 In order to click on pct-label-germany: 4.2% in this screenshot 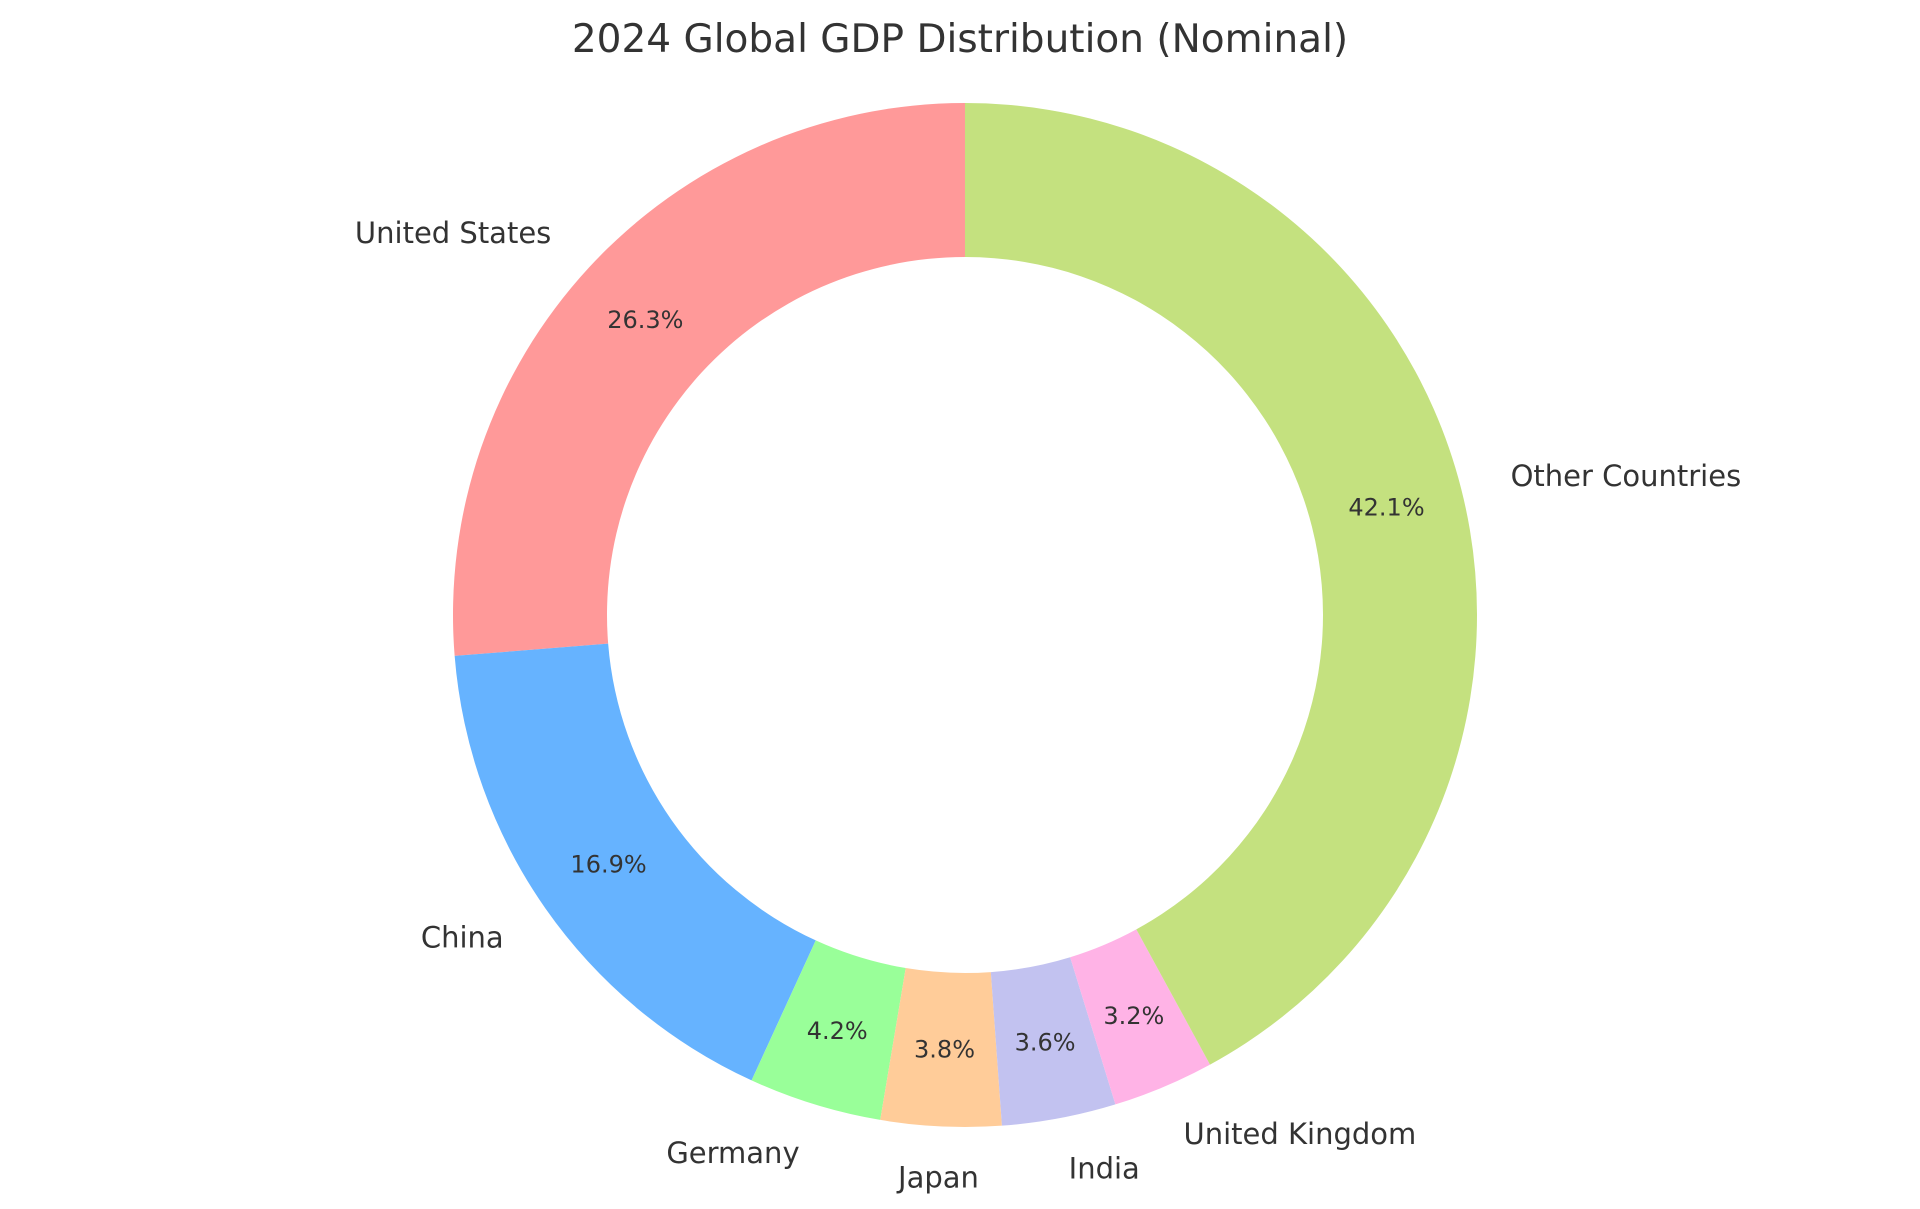, I will do `click(837, 1031)`.